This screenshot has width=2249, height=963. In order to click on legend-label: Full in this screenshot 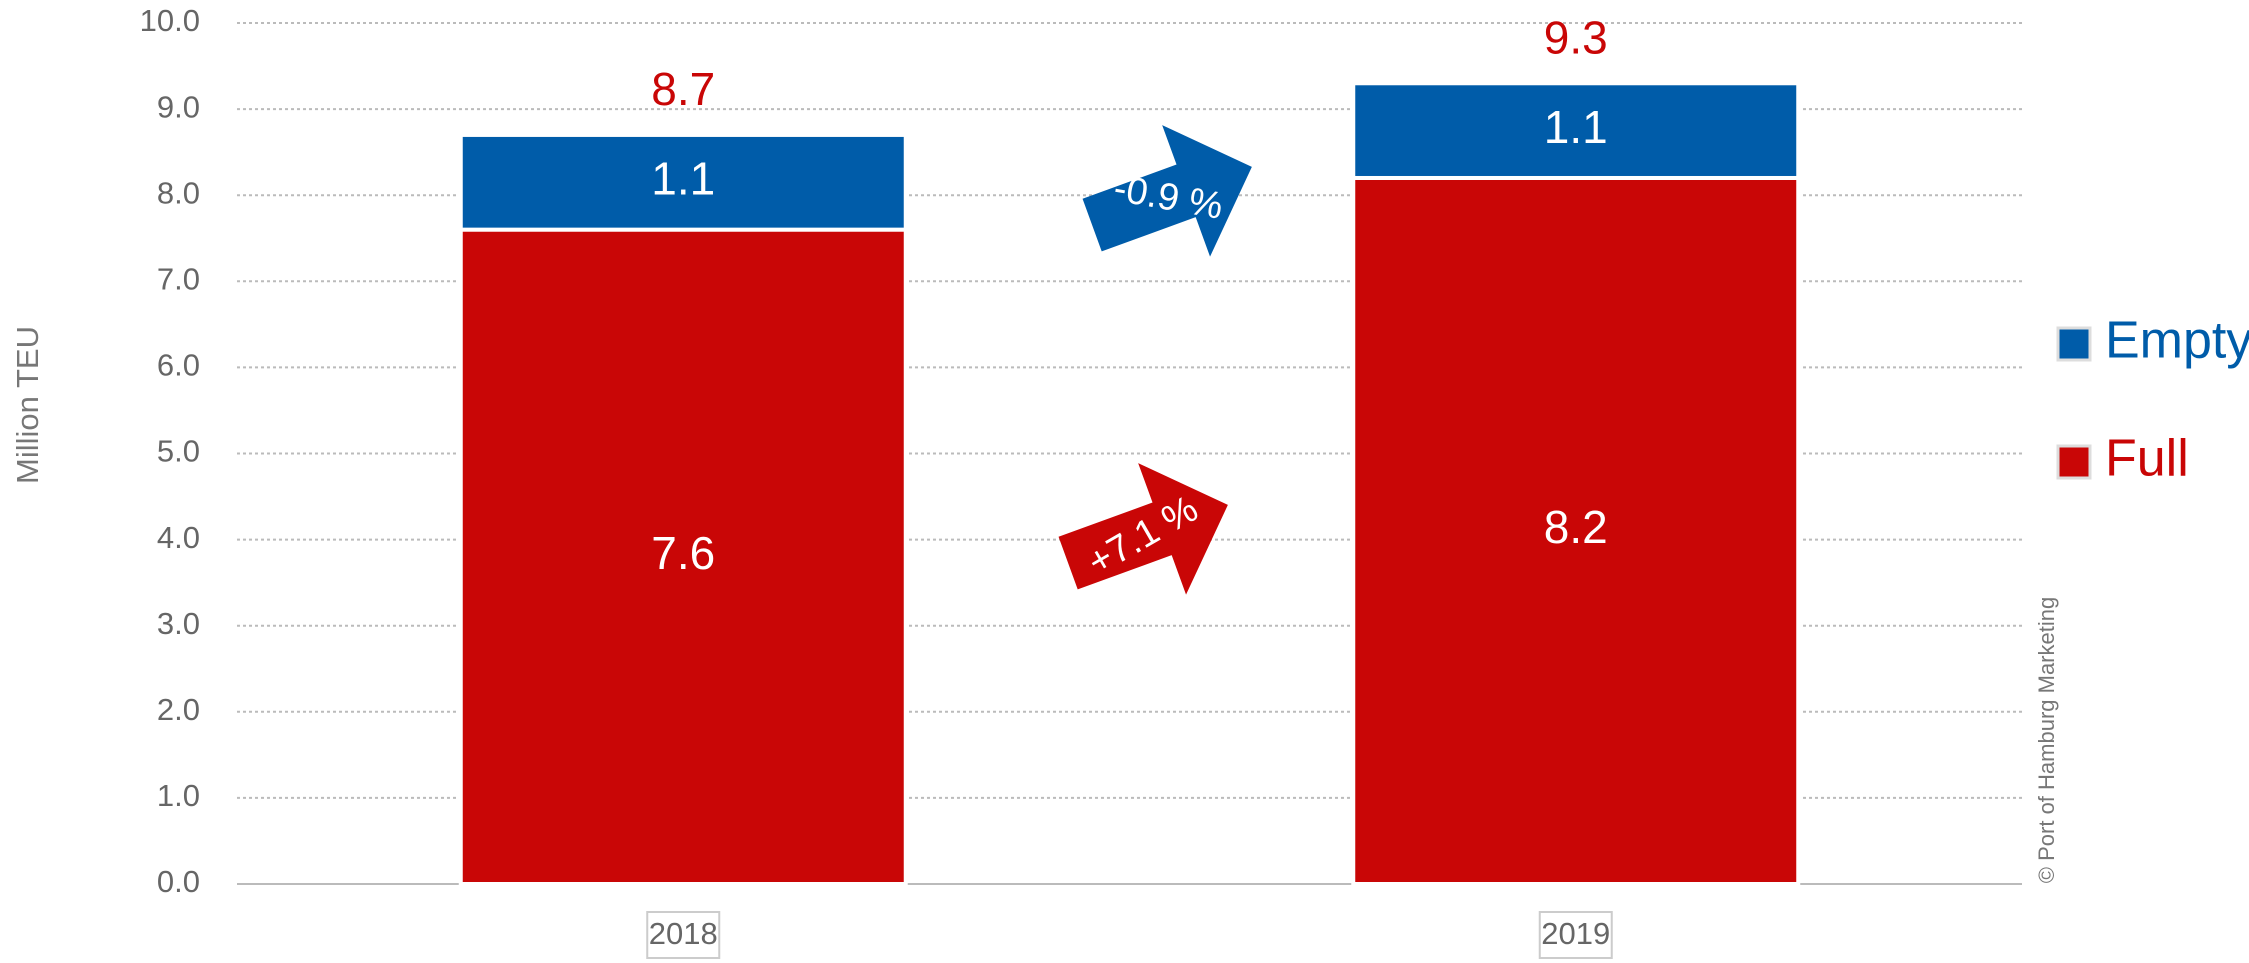, I will do `click(2147, 459)`.